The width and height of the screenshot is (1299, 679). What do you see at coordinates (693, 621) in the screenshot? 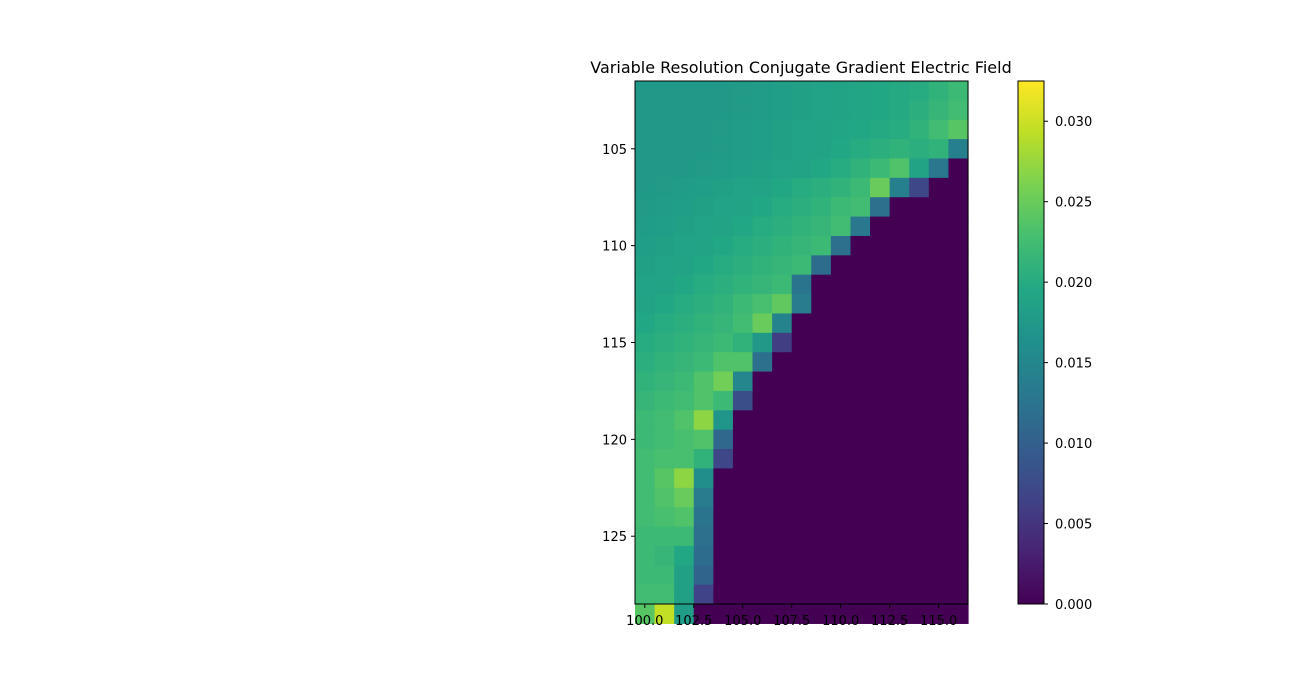
I see `x-tick-label: 102.5` at bounding box center [693, 621].